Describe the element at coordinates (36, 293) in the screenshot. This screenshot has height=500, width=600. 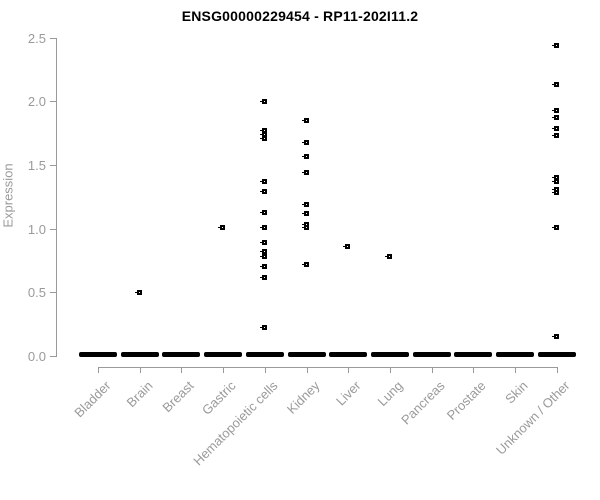
I see `y-tick-label: 0.5` at that location.